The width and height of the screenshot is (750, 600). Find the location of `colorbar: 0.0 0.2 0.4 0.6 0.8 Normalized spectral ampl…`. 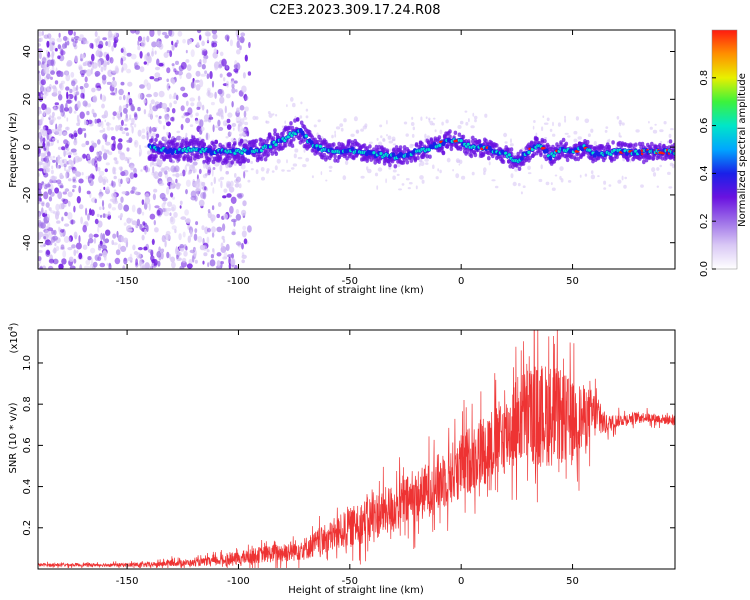

colorbar: 0.0 0.2 0.4 0.6 0.8 Normalized spectral ampl… is located at coordinates (723, 153).